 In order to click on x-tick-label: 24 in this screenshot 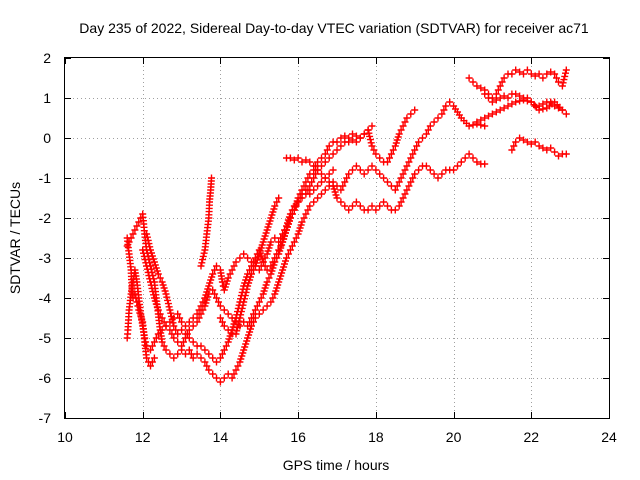, I will do `click(609, 437)`.